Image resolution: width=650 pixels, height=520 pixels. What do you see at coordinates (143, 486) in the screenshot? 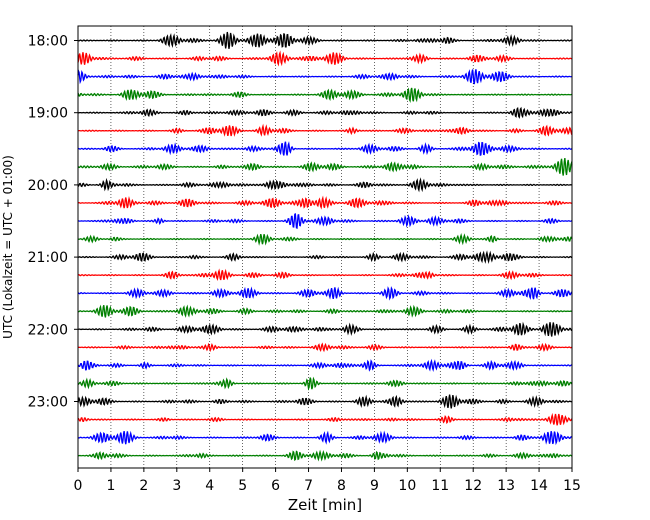
I see `x-tick-label: 2` at bounding box center [143, 486].